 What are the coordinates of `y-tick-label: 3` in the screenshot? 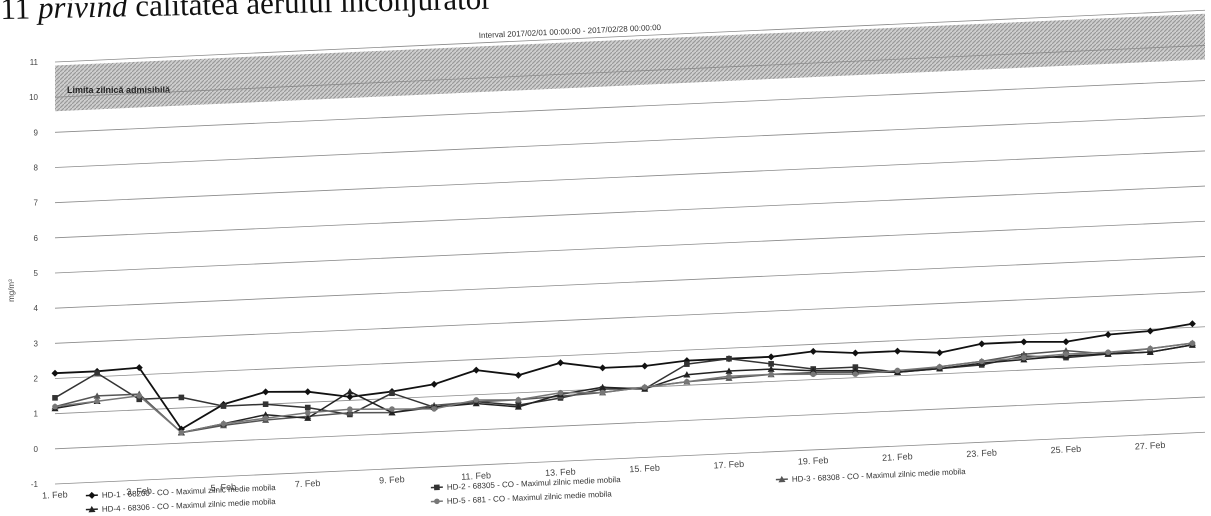 It's located at (36, 343).